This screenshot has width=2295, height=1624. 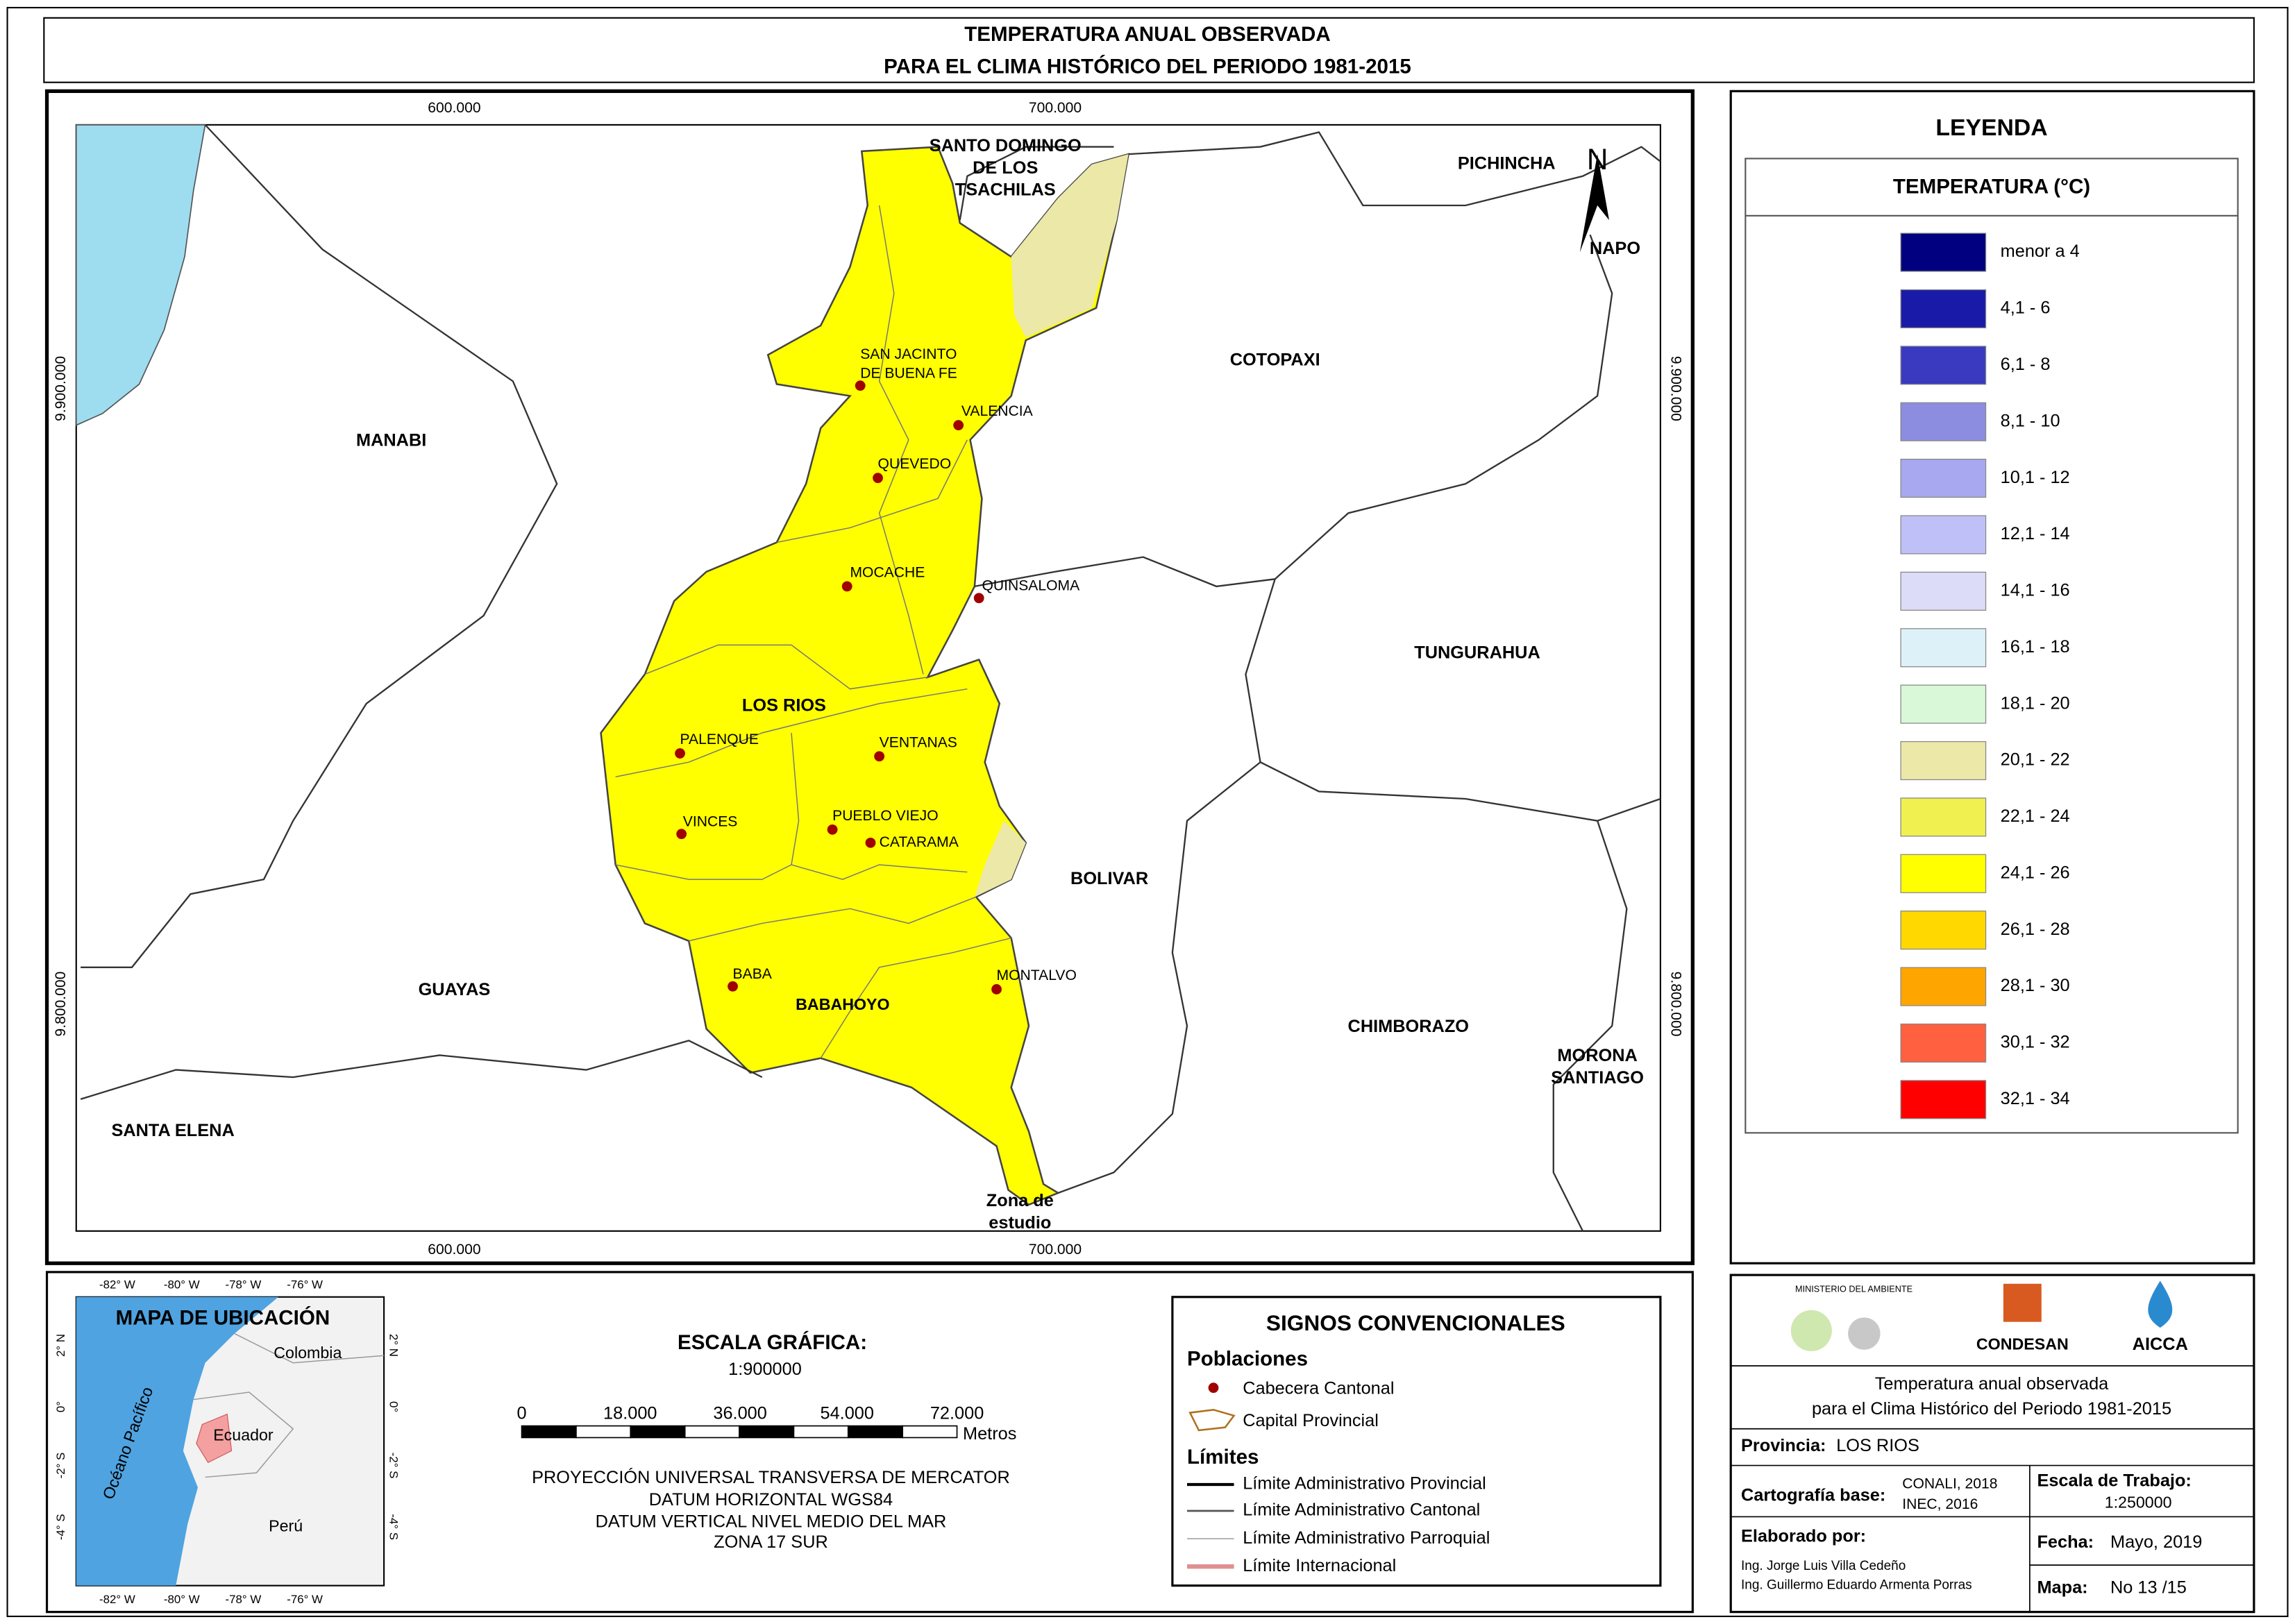 I want to click on info-value: CONALI, 2018, so click(x=1949, y=1484).